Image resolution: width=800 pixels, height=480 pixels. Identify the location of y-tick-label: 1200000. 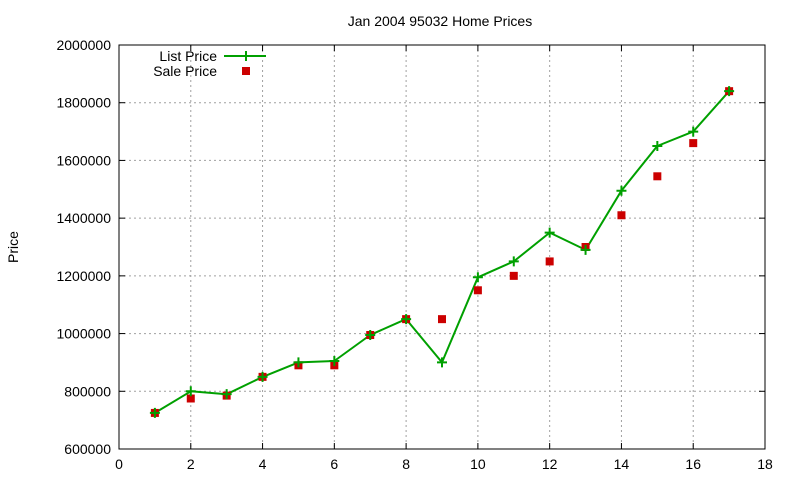
(83, 276).